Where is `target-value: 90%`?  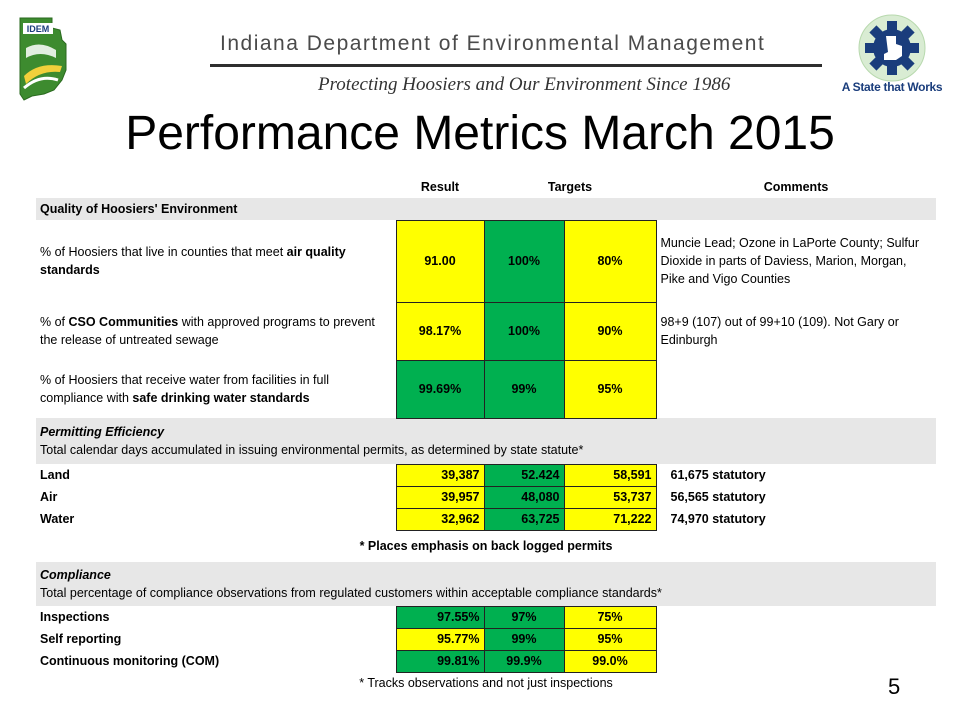 target-value: 90% is located at coordinates (610, 331).